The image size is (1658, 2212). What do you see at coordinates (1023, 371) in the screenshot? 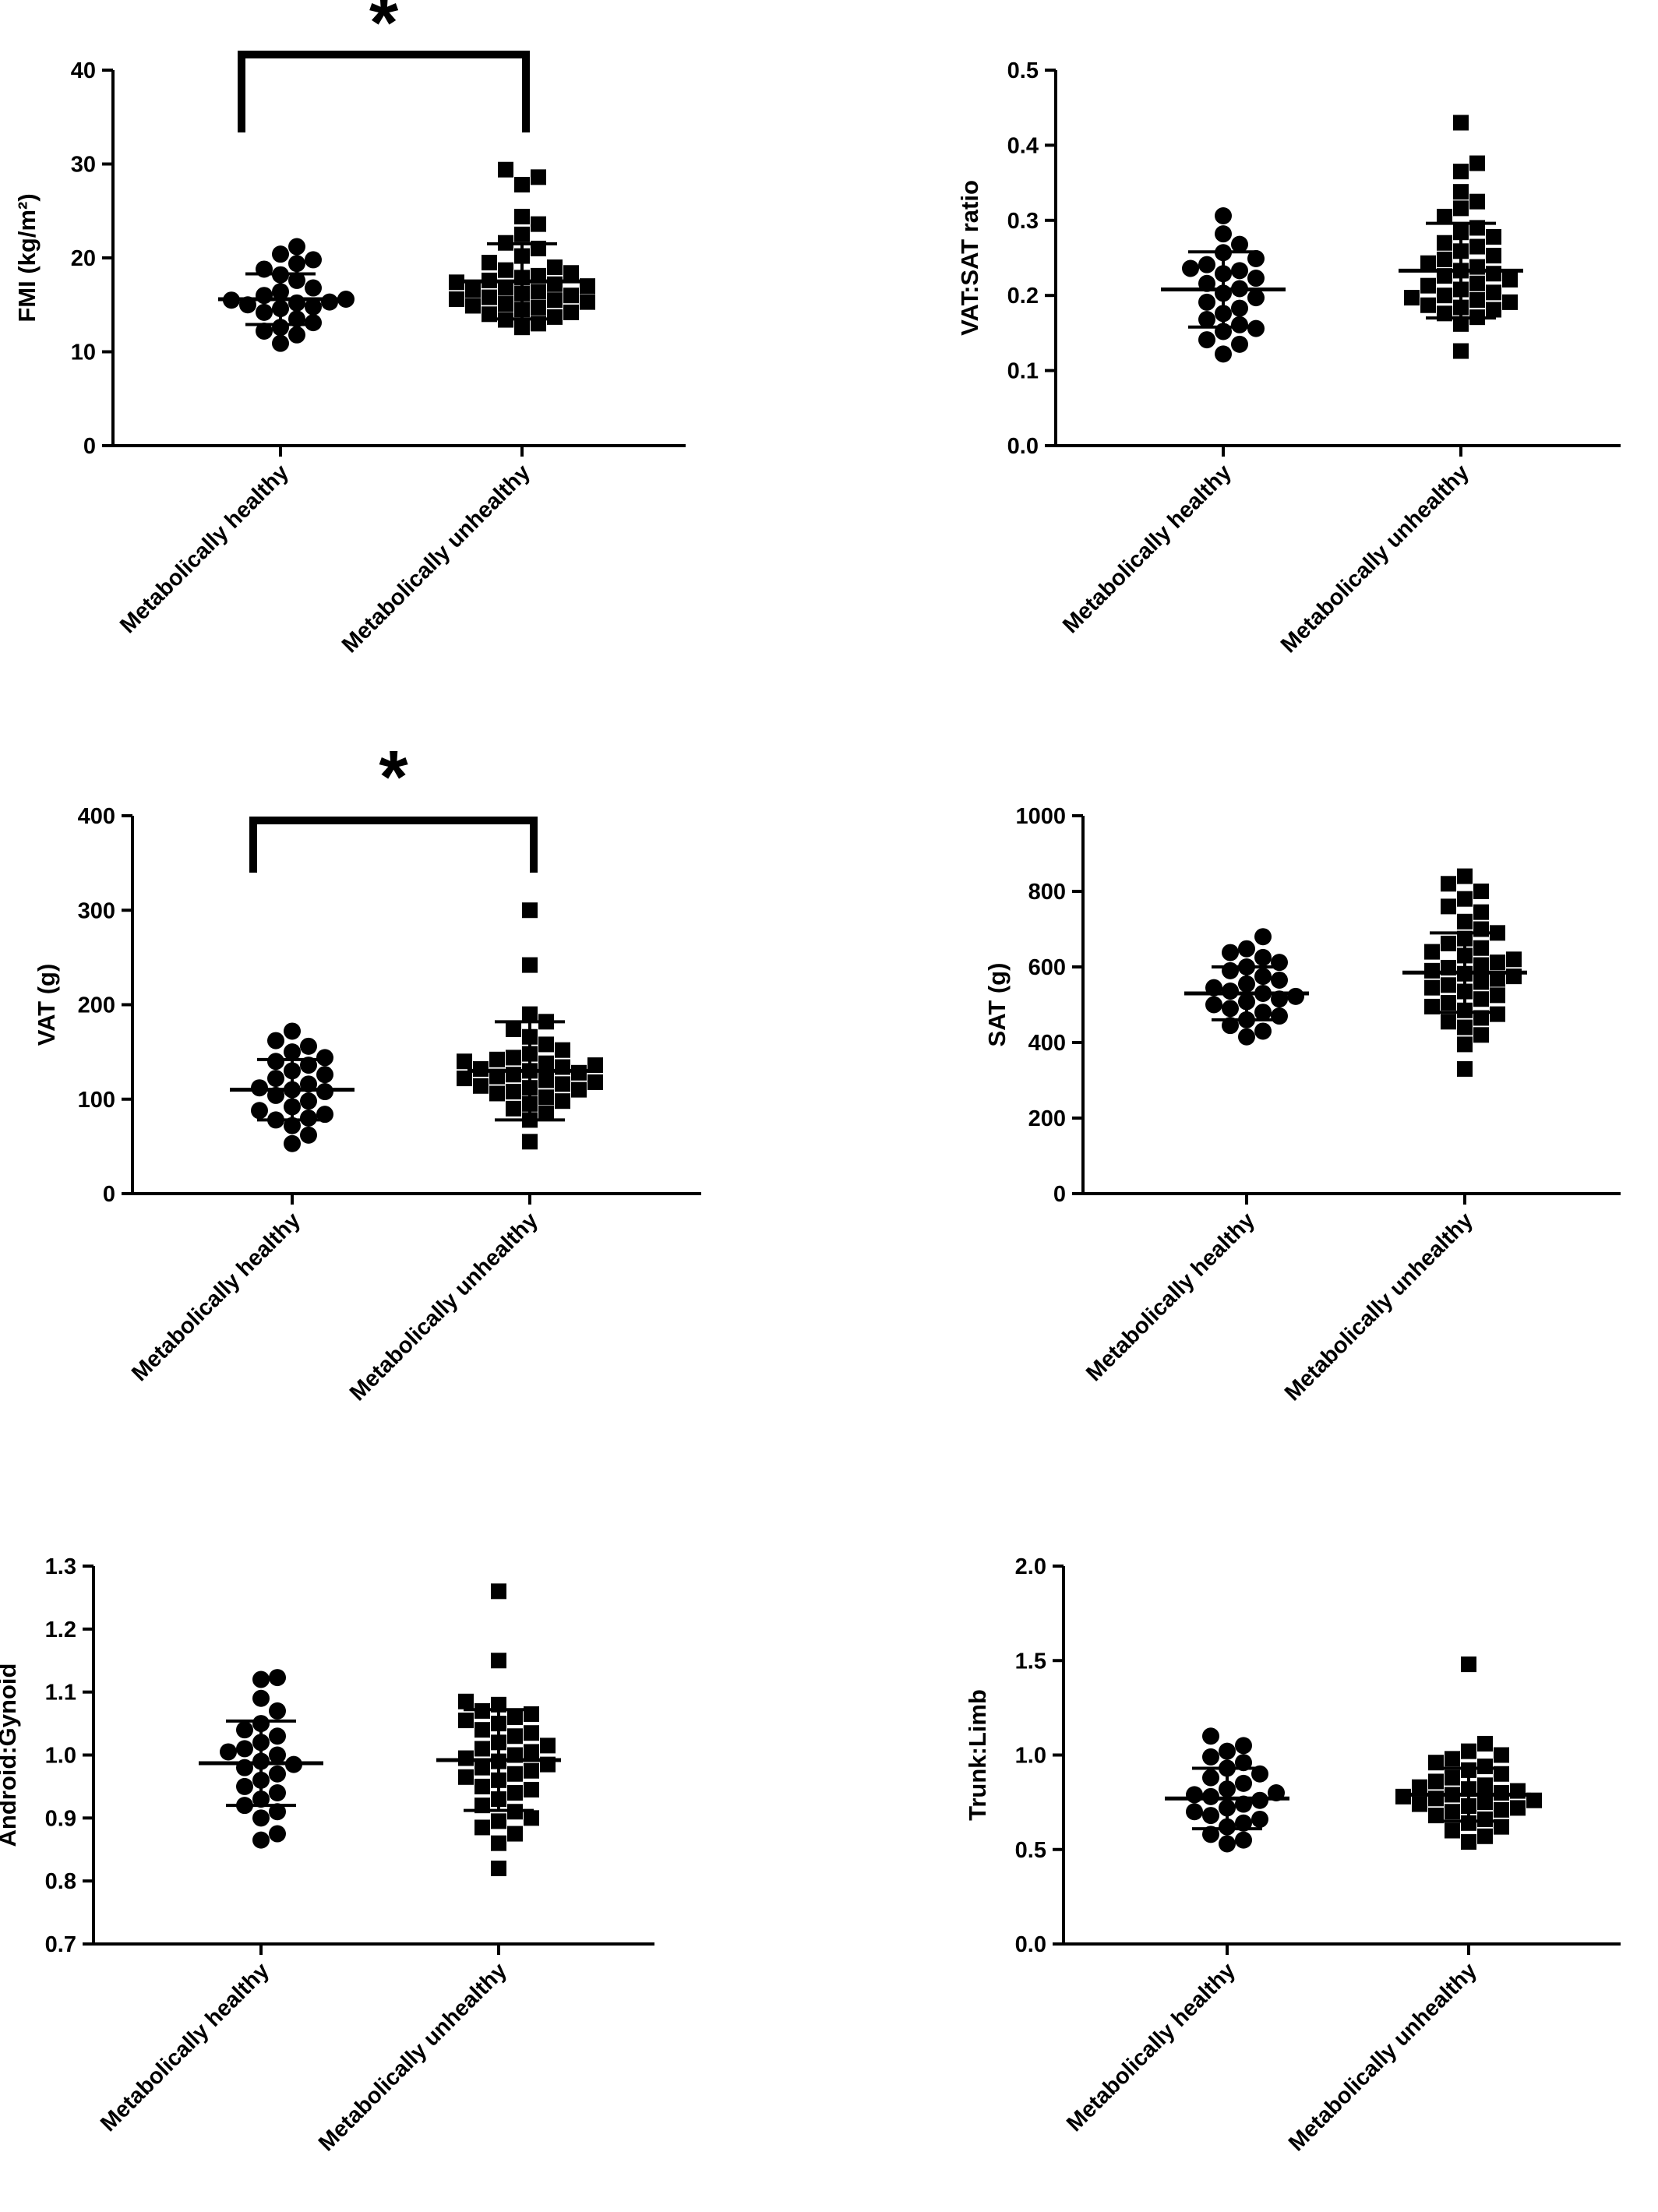
I see `y-tick-label: 0.1` at bounding box center [1023, 371].